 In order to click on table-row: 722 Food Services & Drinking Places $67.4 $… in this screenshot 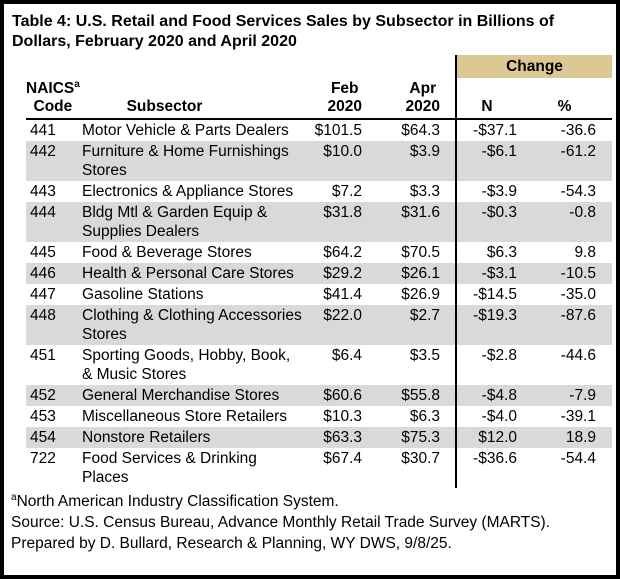, I will do `click(319, 468)`.